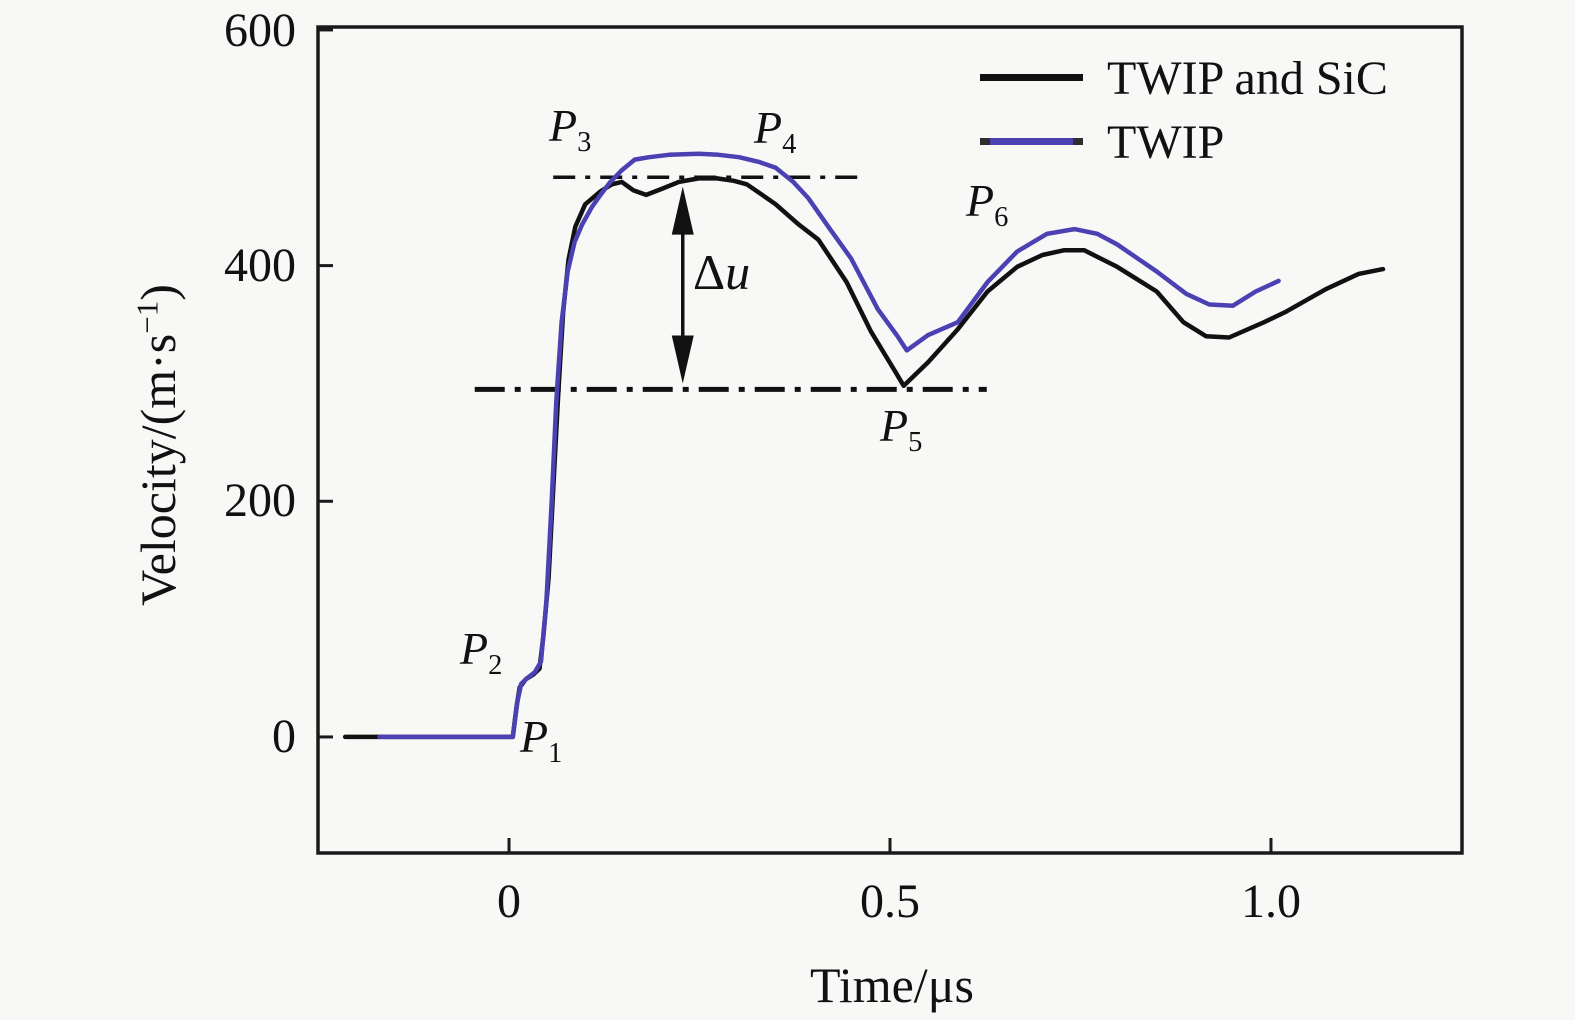 This screenshot has width=1575, height=1020. What do you see at coordinates (1271, 901) in the screenshot?
I see `x-tick-label-1.0: 1.0` at bounding box center [1271, 901].